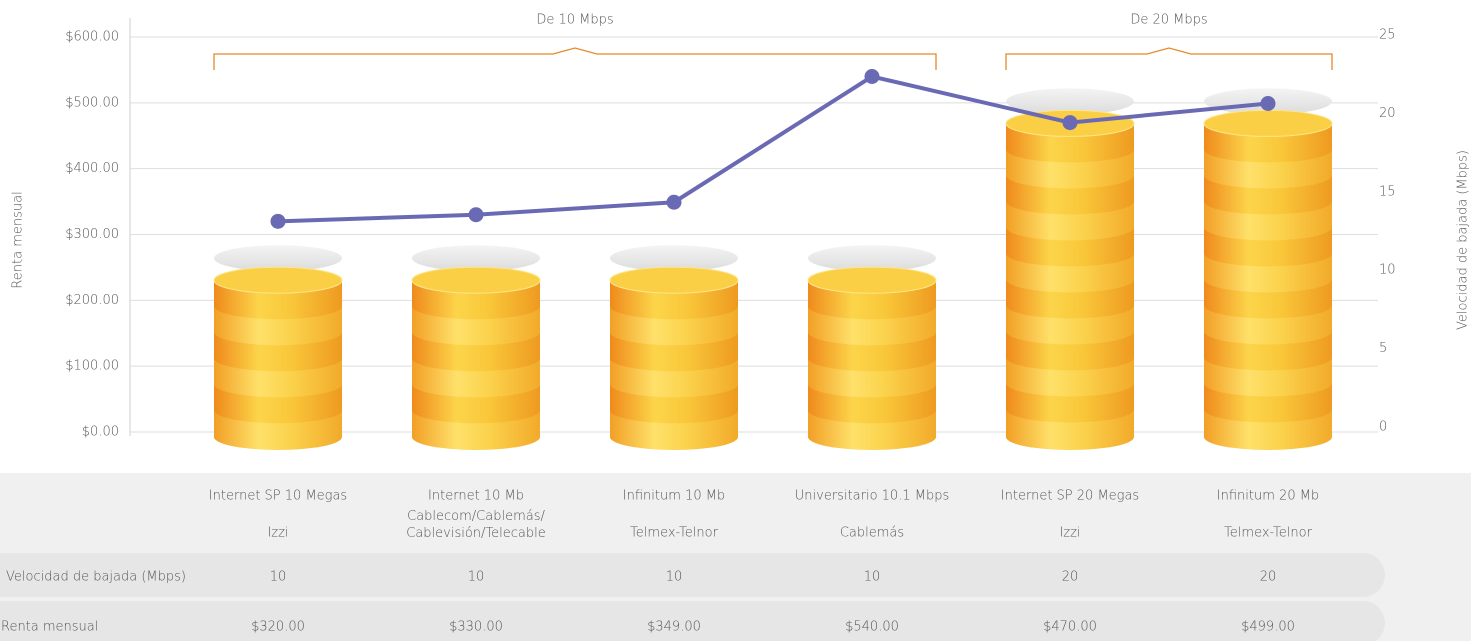  I want to click on row-label: Renta mensual, so click(49, 627).